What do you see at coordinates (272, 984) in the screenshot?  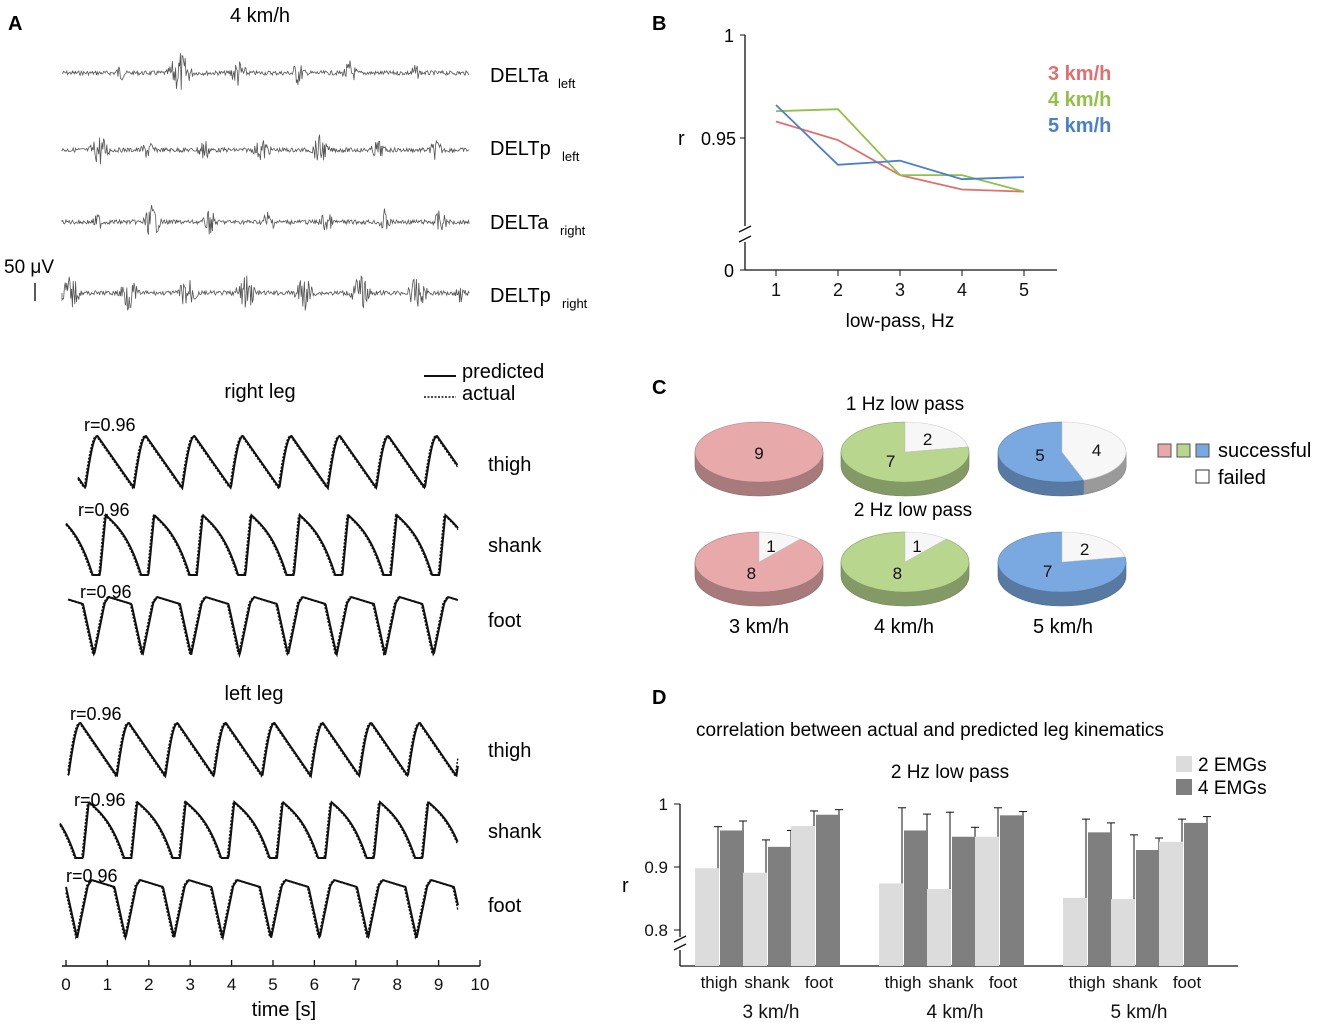 I see `time-tick-label-5: 5` at bounding box center [272, 984].